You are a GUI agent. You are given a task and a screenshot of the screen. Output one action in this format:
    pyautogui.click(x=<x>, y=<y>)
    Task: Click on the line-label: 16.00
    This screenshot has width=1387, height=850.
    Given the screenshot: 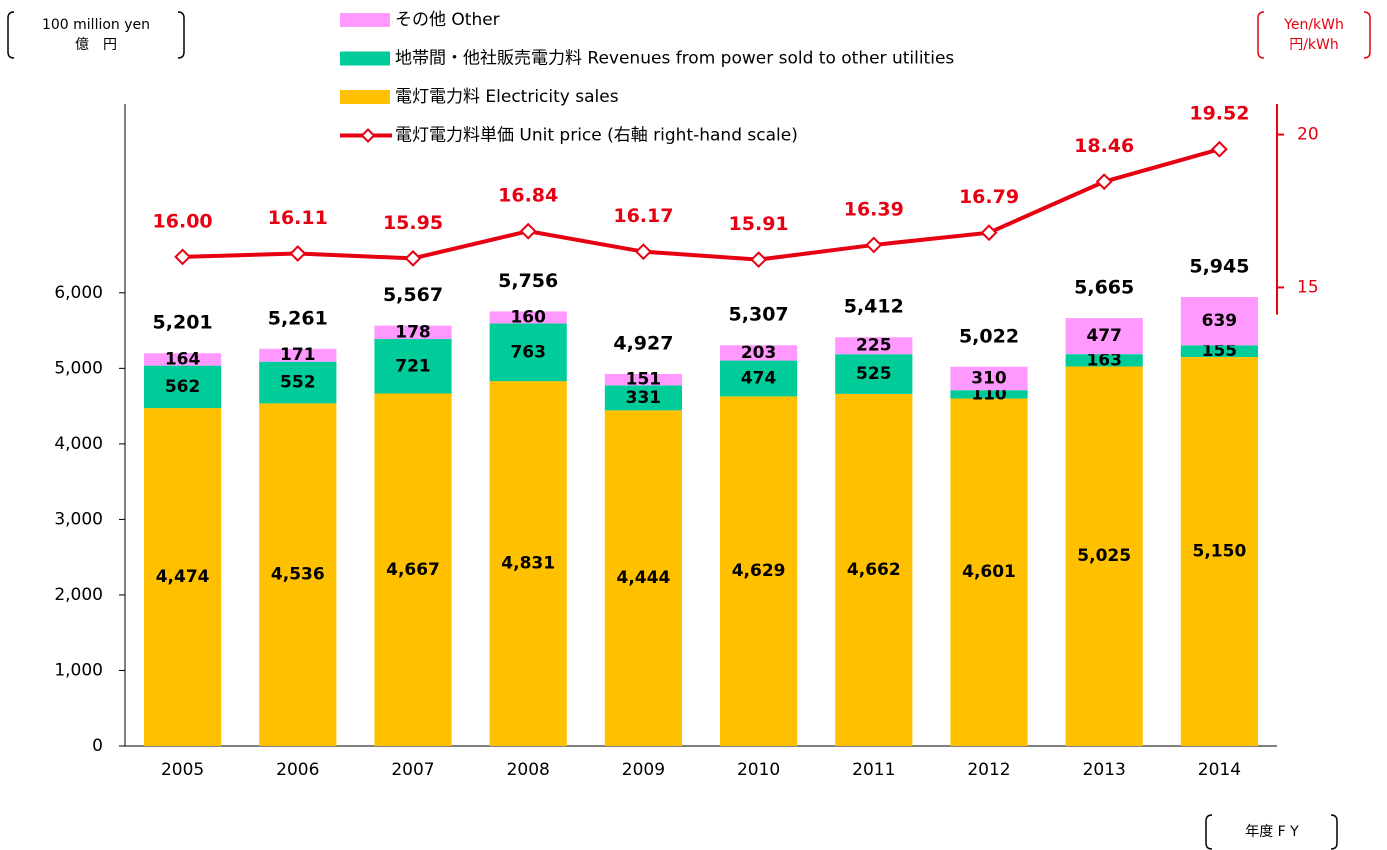 What is the action you would take?
    pyautogui.click(x=183, y=221)
    